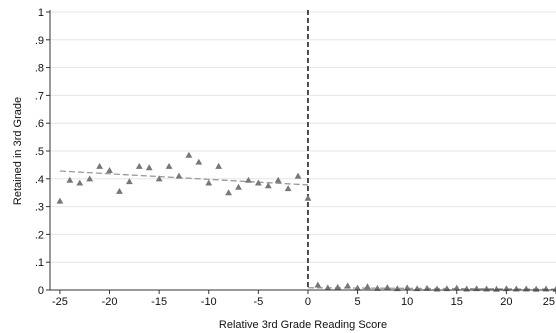  What do you see at coordinates (60, 302) in the screenshot?
I see `x-tick-label-0: -25` at bounding box center [60, 302].